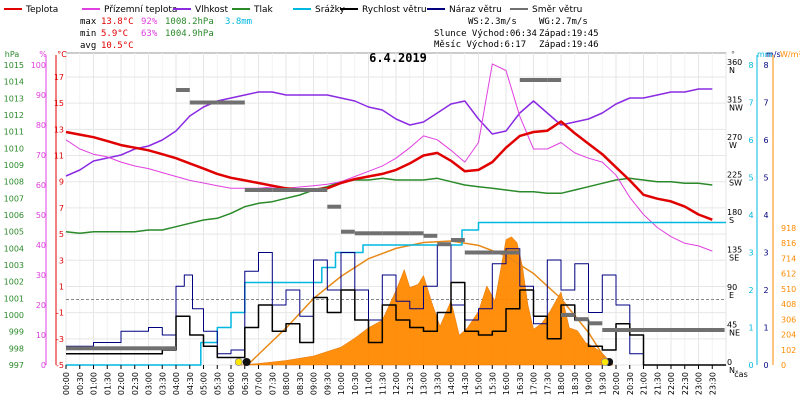 The image size is (800, 400). Describe the element at coordinates (765, 290) in the screenshot. I see `tick-label-ms: 2` at that location.